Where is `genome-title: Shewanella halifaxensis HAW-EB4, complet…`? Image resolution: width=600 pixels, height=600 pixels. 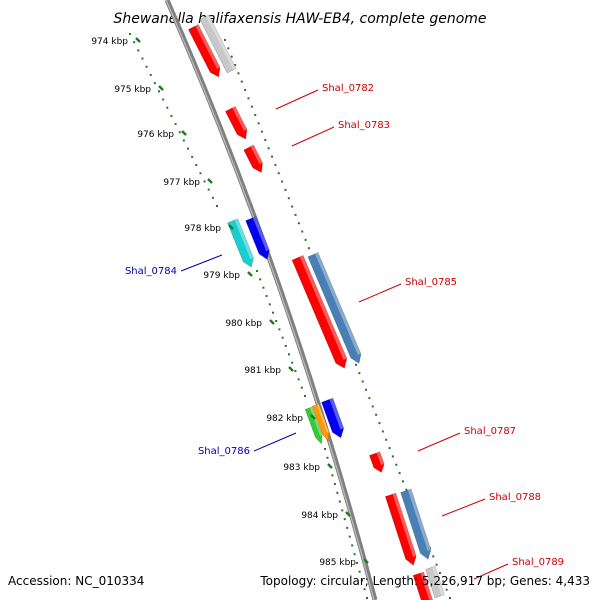
genome-title: Shewanella halifaxensis HAW-EB4, complet… is located at coordinates (299, 19).